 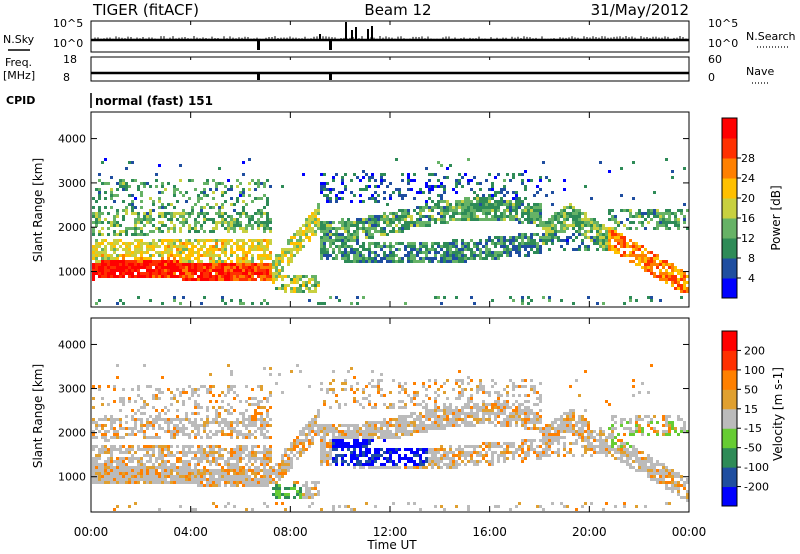 I want to click on colorbar-swatch, so click(x=729, y=188).